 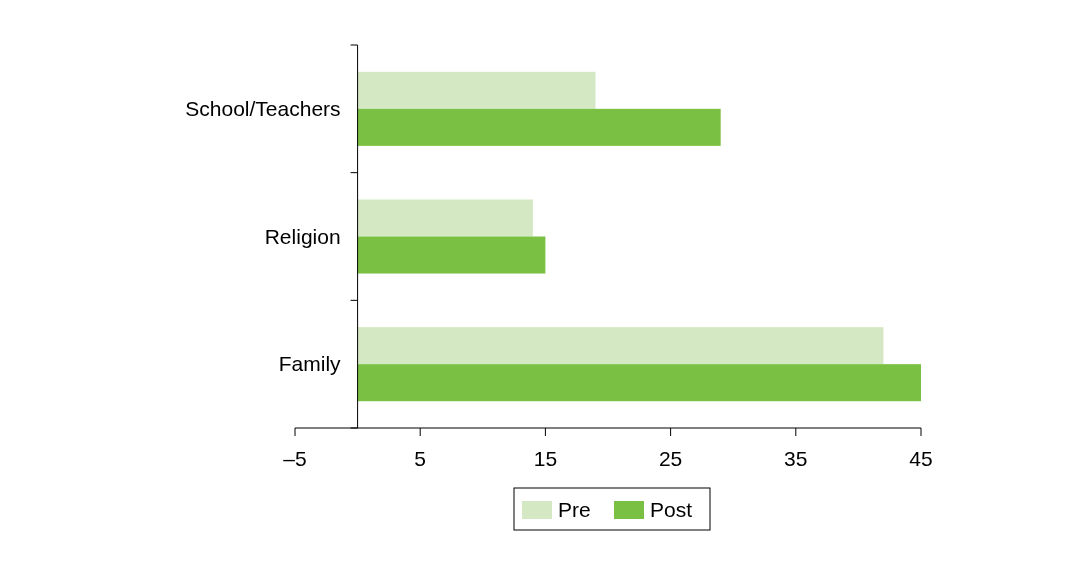 What do you see at coordinates (574, 509) in the screenshot?
I see `legend-label: Pre` at bounding box center [574, 509].